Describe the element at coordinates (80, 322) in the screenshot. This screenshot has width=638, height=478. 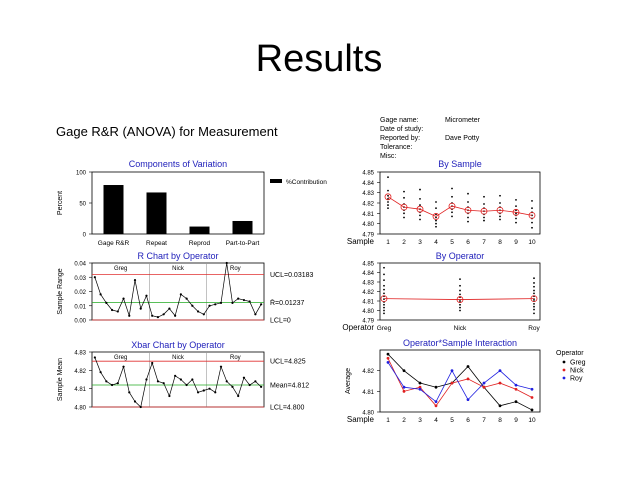
I see `y-tick-label: 0.00` at that location.